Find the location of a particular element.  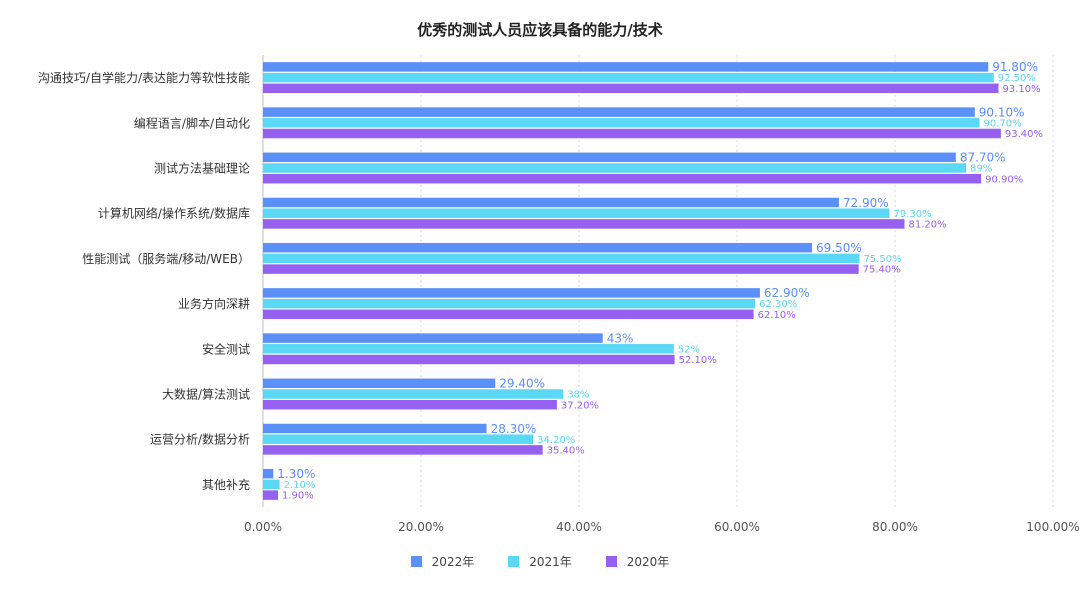

category-label: 沟通技巧/自学能力/表达能力等软性技能 is located at coordinates (144, 77).